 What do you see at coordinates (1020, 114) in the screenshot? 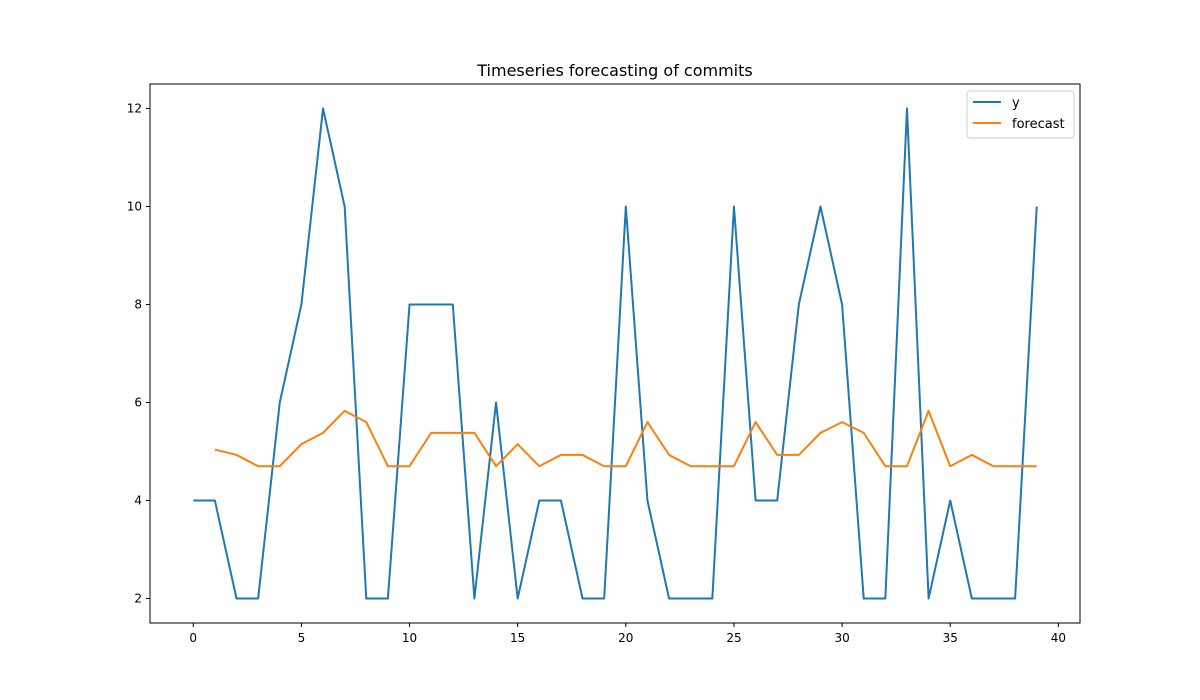
I see `legend: y forecast` at bounding box center [1020, 114].